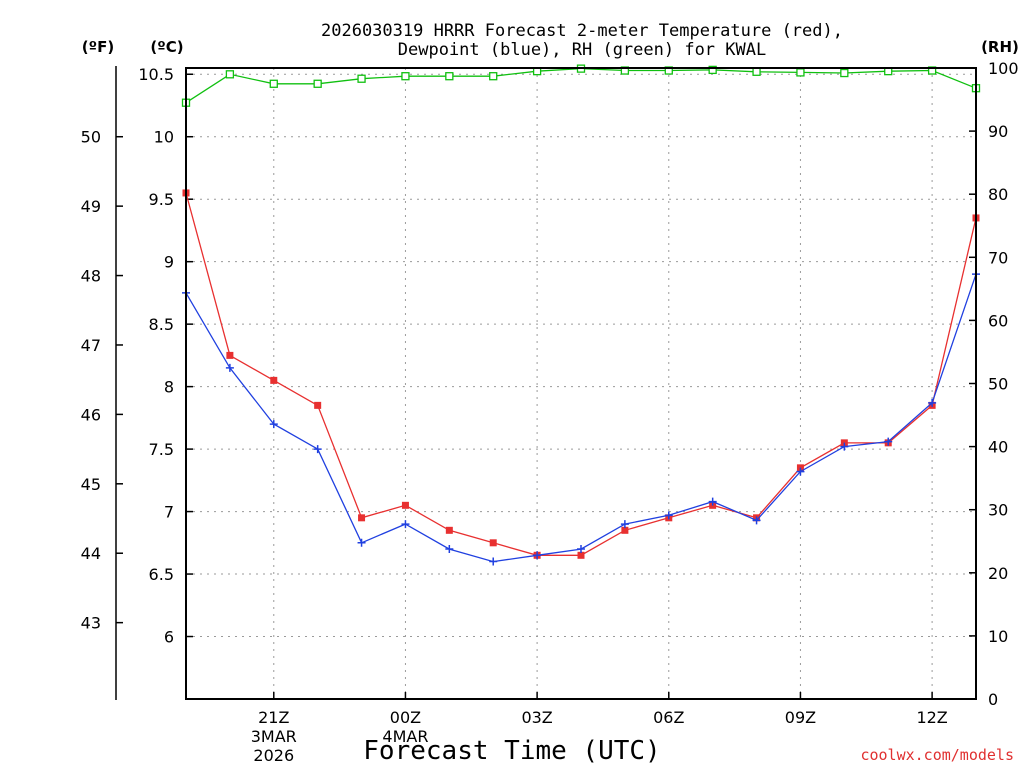 The image size is (1024, 768). I want to click on time-tick-label: 06Z, so click(668, 717).